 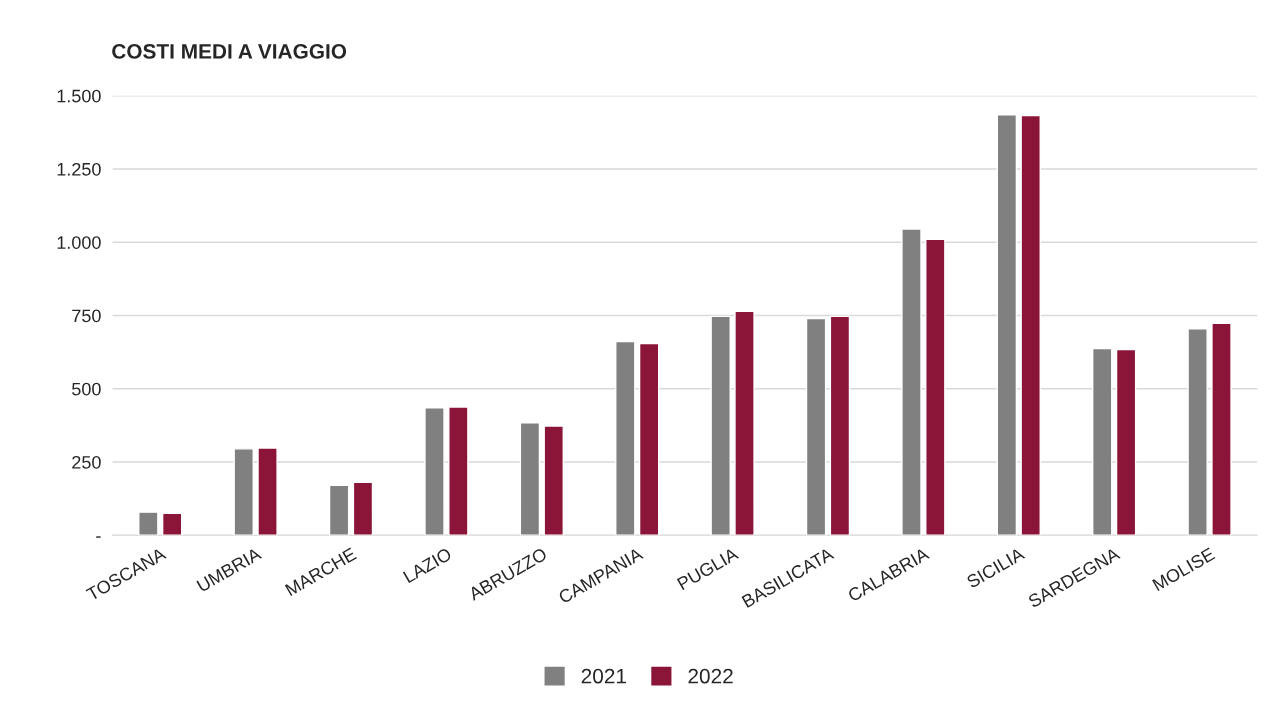 What do you see at coordinates (79, 96) in the screenshot?
I see `y-tick-label: 1.500` at bounding box center [79, 96].